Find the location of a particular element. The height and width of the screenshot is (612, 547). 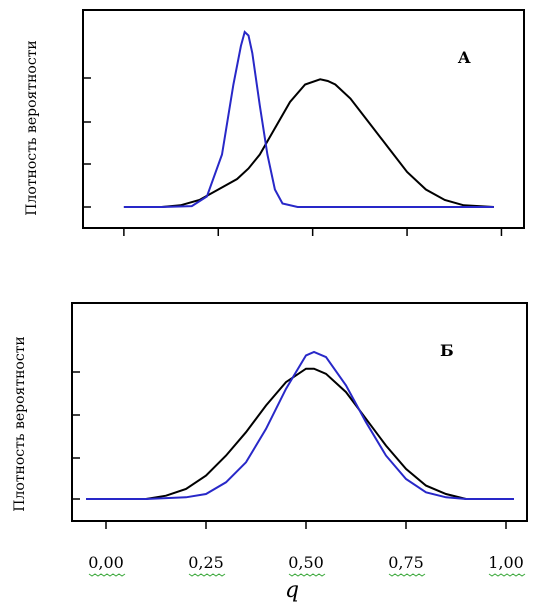

panel-b-x-tick-label: 0,00 is located at coordinates (106, 562).